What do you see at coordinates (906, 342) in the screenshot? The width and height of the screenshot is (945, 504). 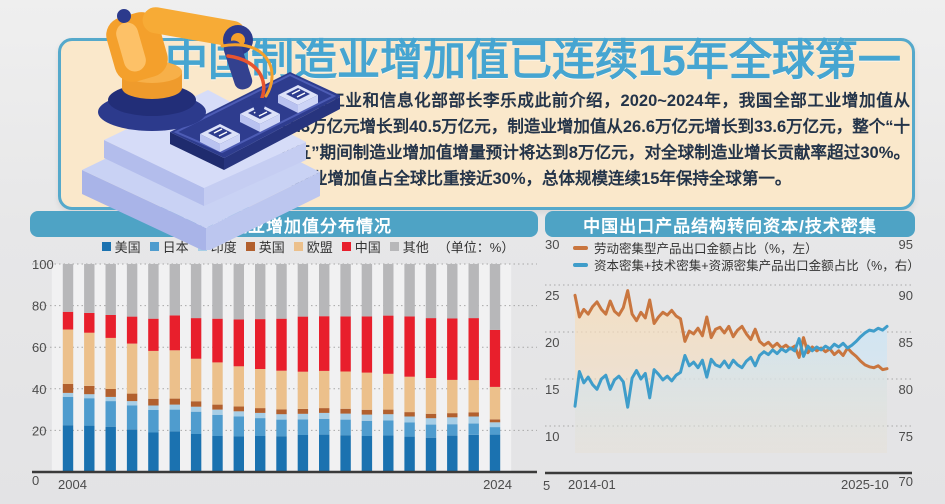 I see `right-tick-85: 85` at bounding box center [906, 342].